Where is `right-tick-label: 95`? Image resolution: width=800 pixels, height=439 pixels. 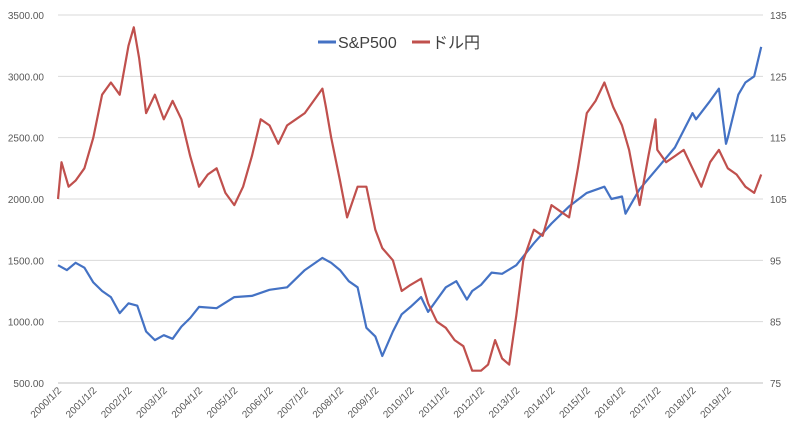 right-tick-label: 95 is located at coordinates (776, 261).